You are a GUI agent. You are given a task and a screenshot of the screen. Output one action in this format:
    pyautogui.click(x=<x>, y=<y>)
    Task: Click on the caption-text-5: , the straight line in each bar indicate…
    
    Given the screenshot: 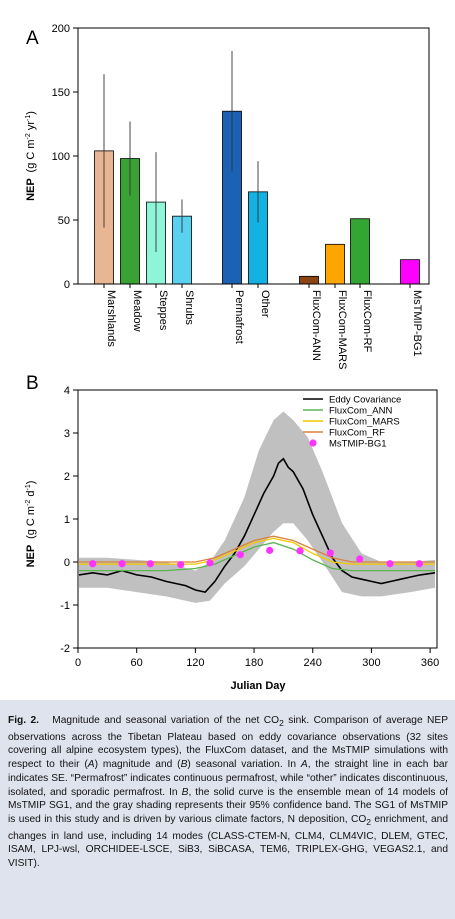 What is the action you would take?
    pyautogui.click(x=228, y=778)
    